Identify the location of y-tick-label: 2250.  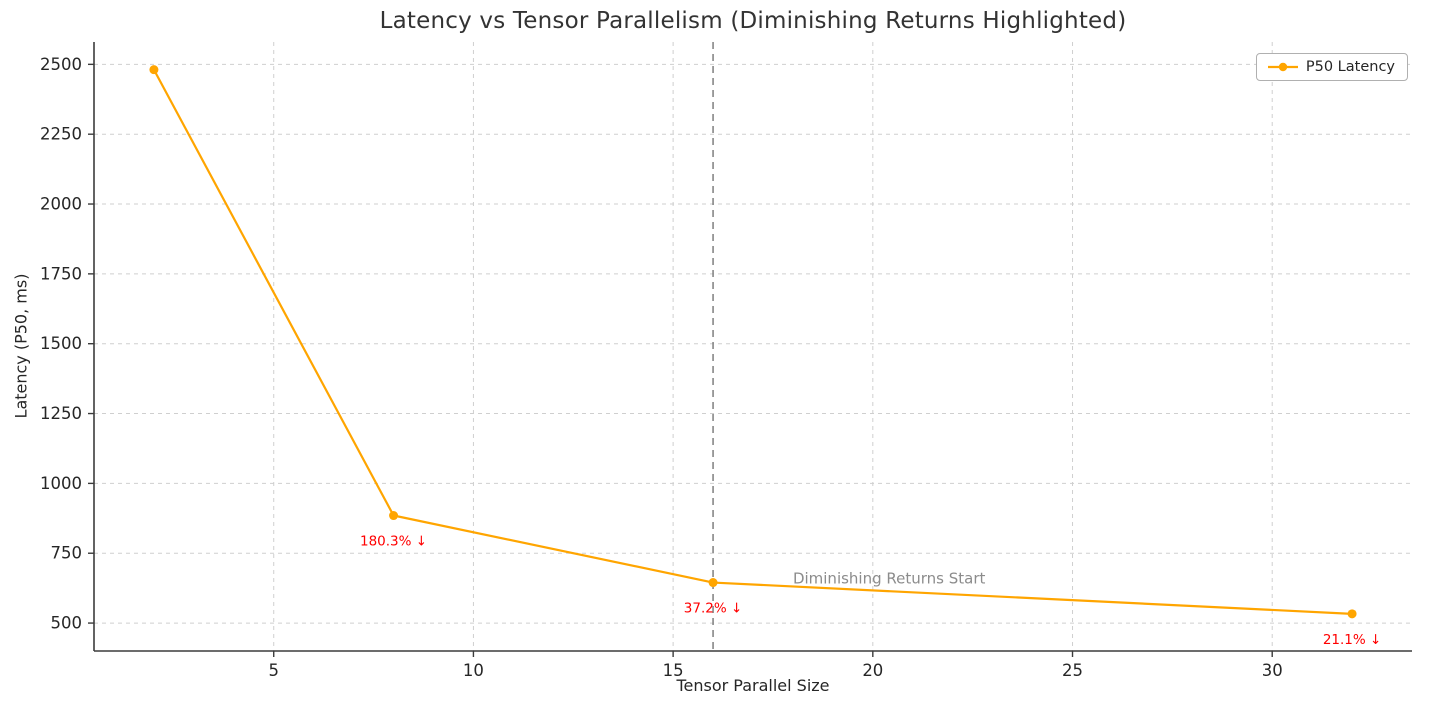
(61, 134).